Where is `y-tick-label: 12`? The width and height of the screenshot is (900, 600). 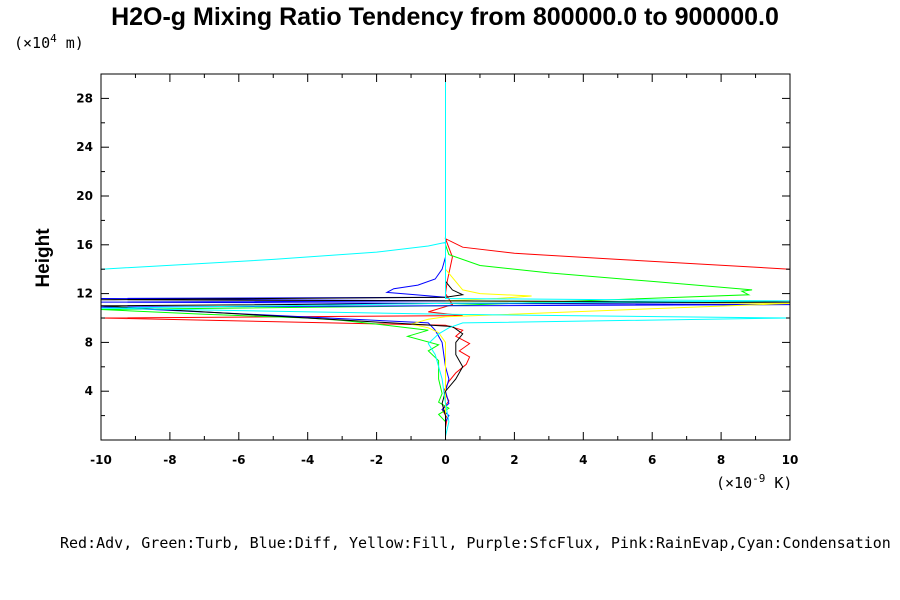
y-tick-label: 12 is located at coordinates (84, 294).